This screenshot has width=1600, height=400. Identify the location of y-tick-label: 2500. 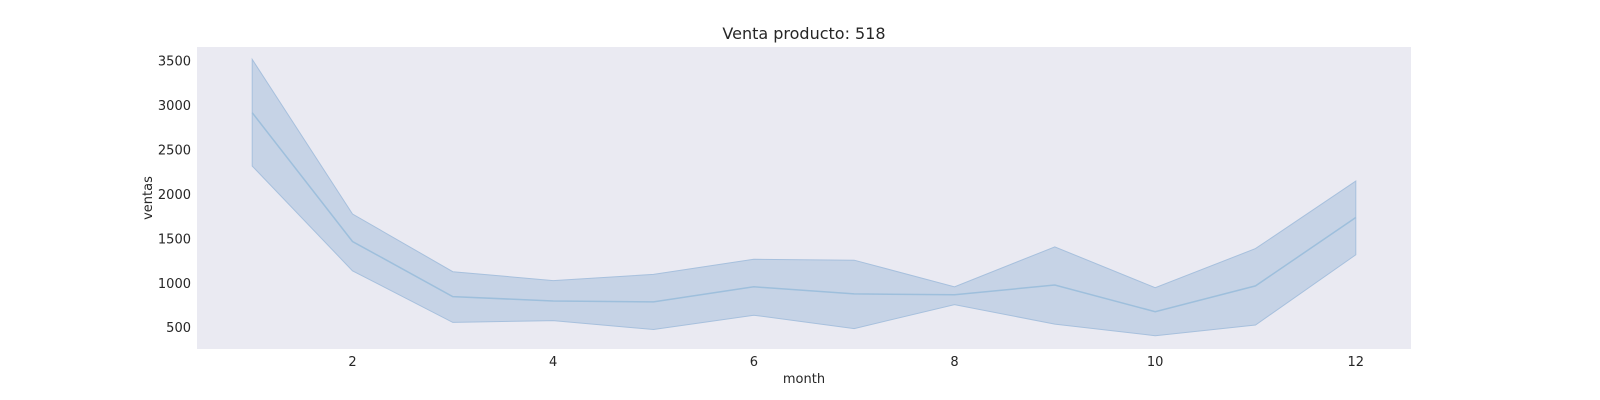
(174, 151).